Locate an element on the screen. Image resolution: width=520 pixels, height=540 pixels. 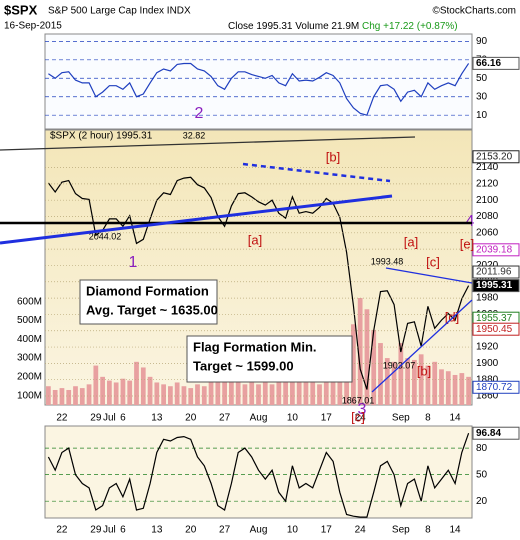
y-tick-label: 50 is located at coordinates (482, 474).